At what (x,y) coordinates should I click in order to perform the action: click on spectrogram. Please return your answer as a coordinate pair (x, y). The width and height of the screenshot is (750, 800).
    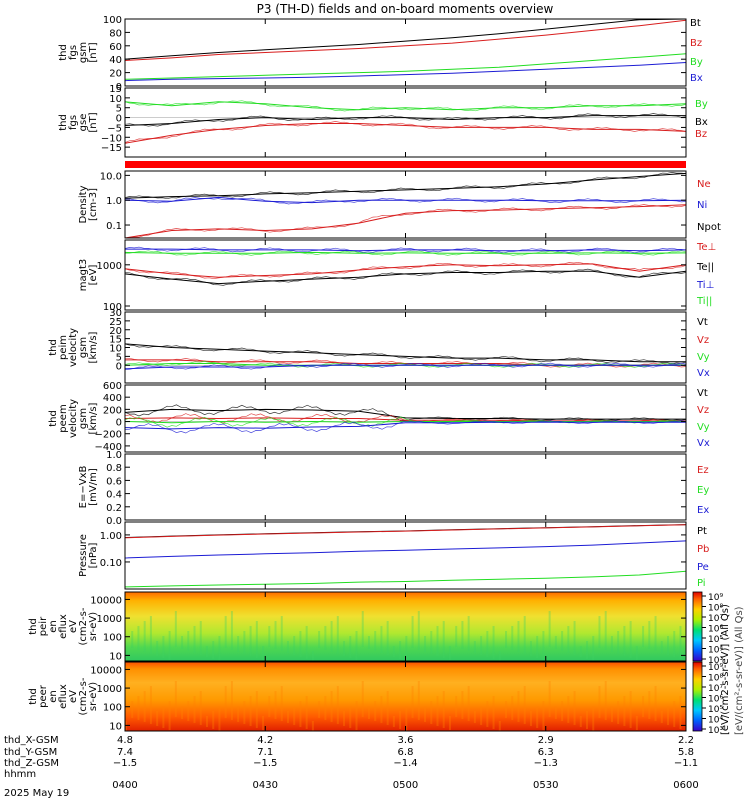
    Looking at the image, I should click on (405, 696).